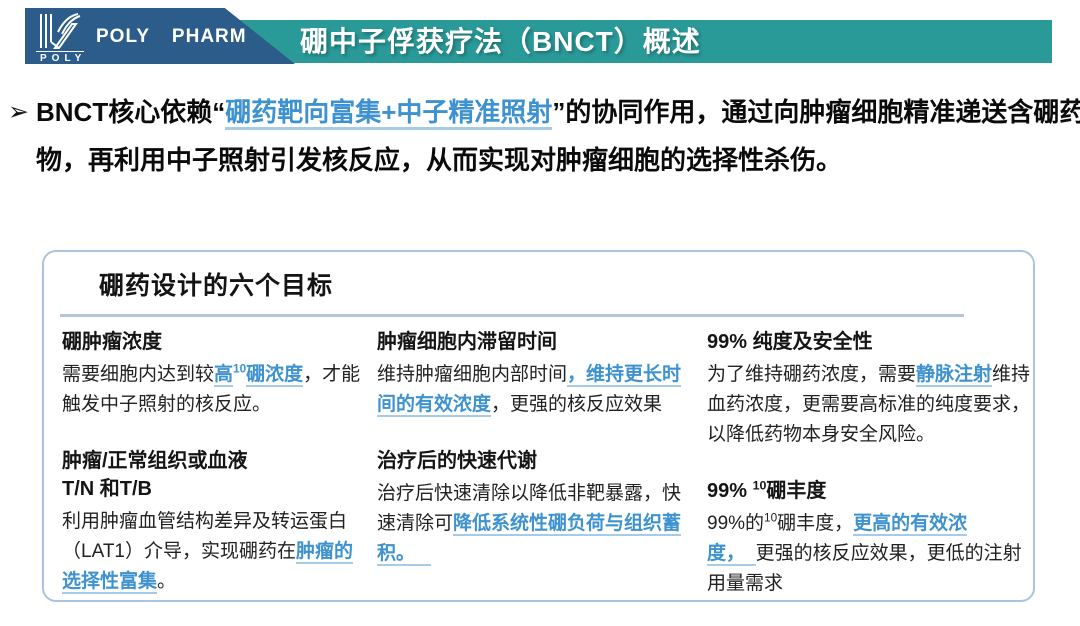  I want to click on goal-item-title: 治疗后的快速代谢, so click(457, 461).